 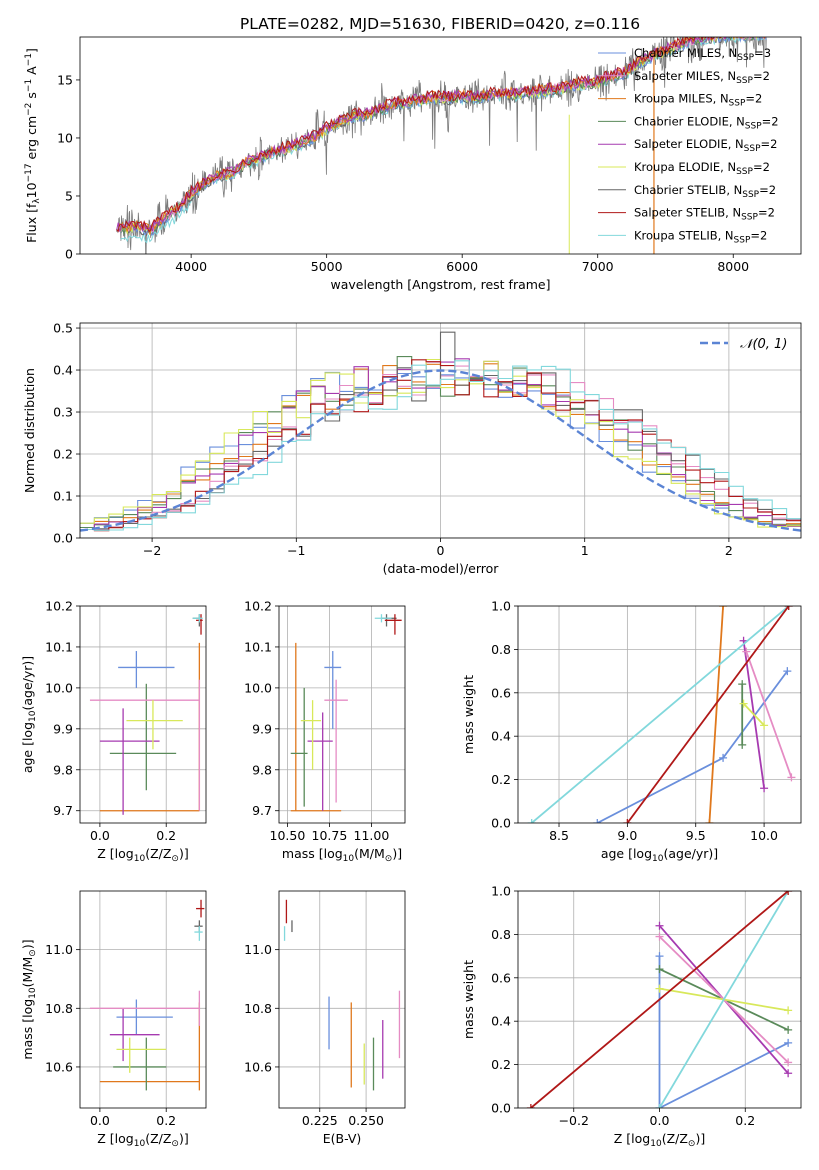 What do you see at coordinates (598, 266) in the screenshot?
I see `x-tick-label: 7000` at bounding box center [598, 266].